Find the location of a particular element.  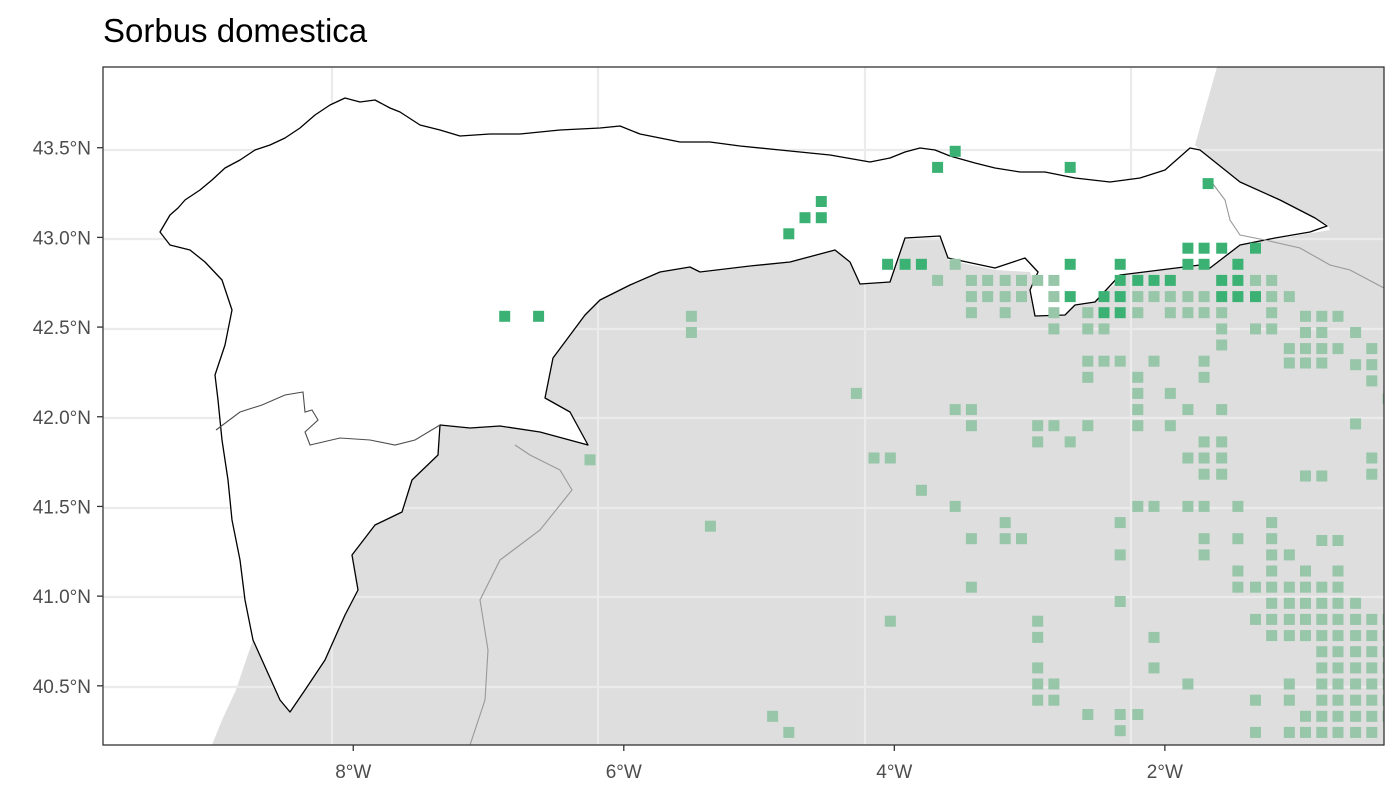

y-tick-label: 41.0°N is located at coordinates (62, 597).